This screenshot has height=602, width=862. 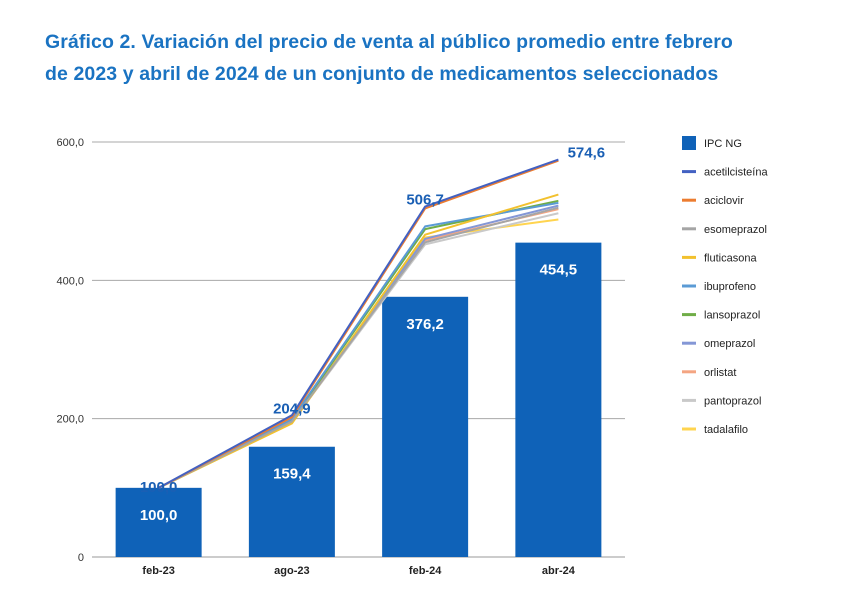 What do you see at coordinates (735, 230) in the screenshot?
I see `legend-label: esomeprazol` at bounding box center [735, 230].